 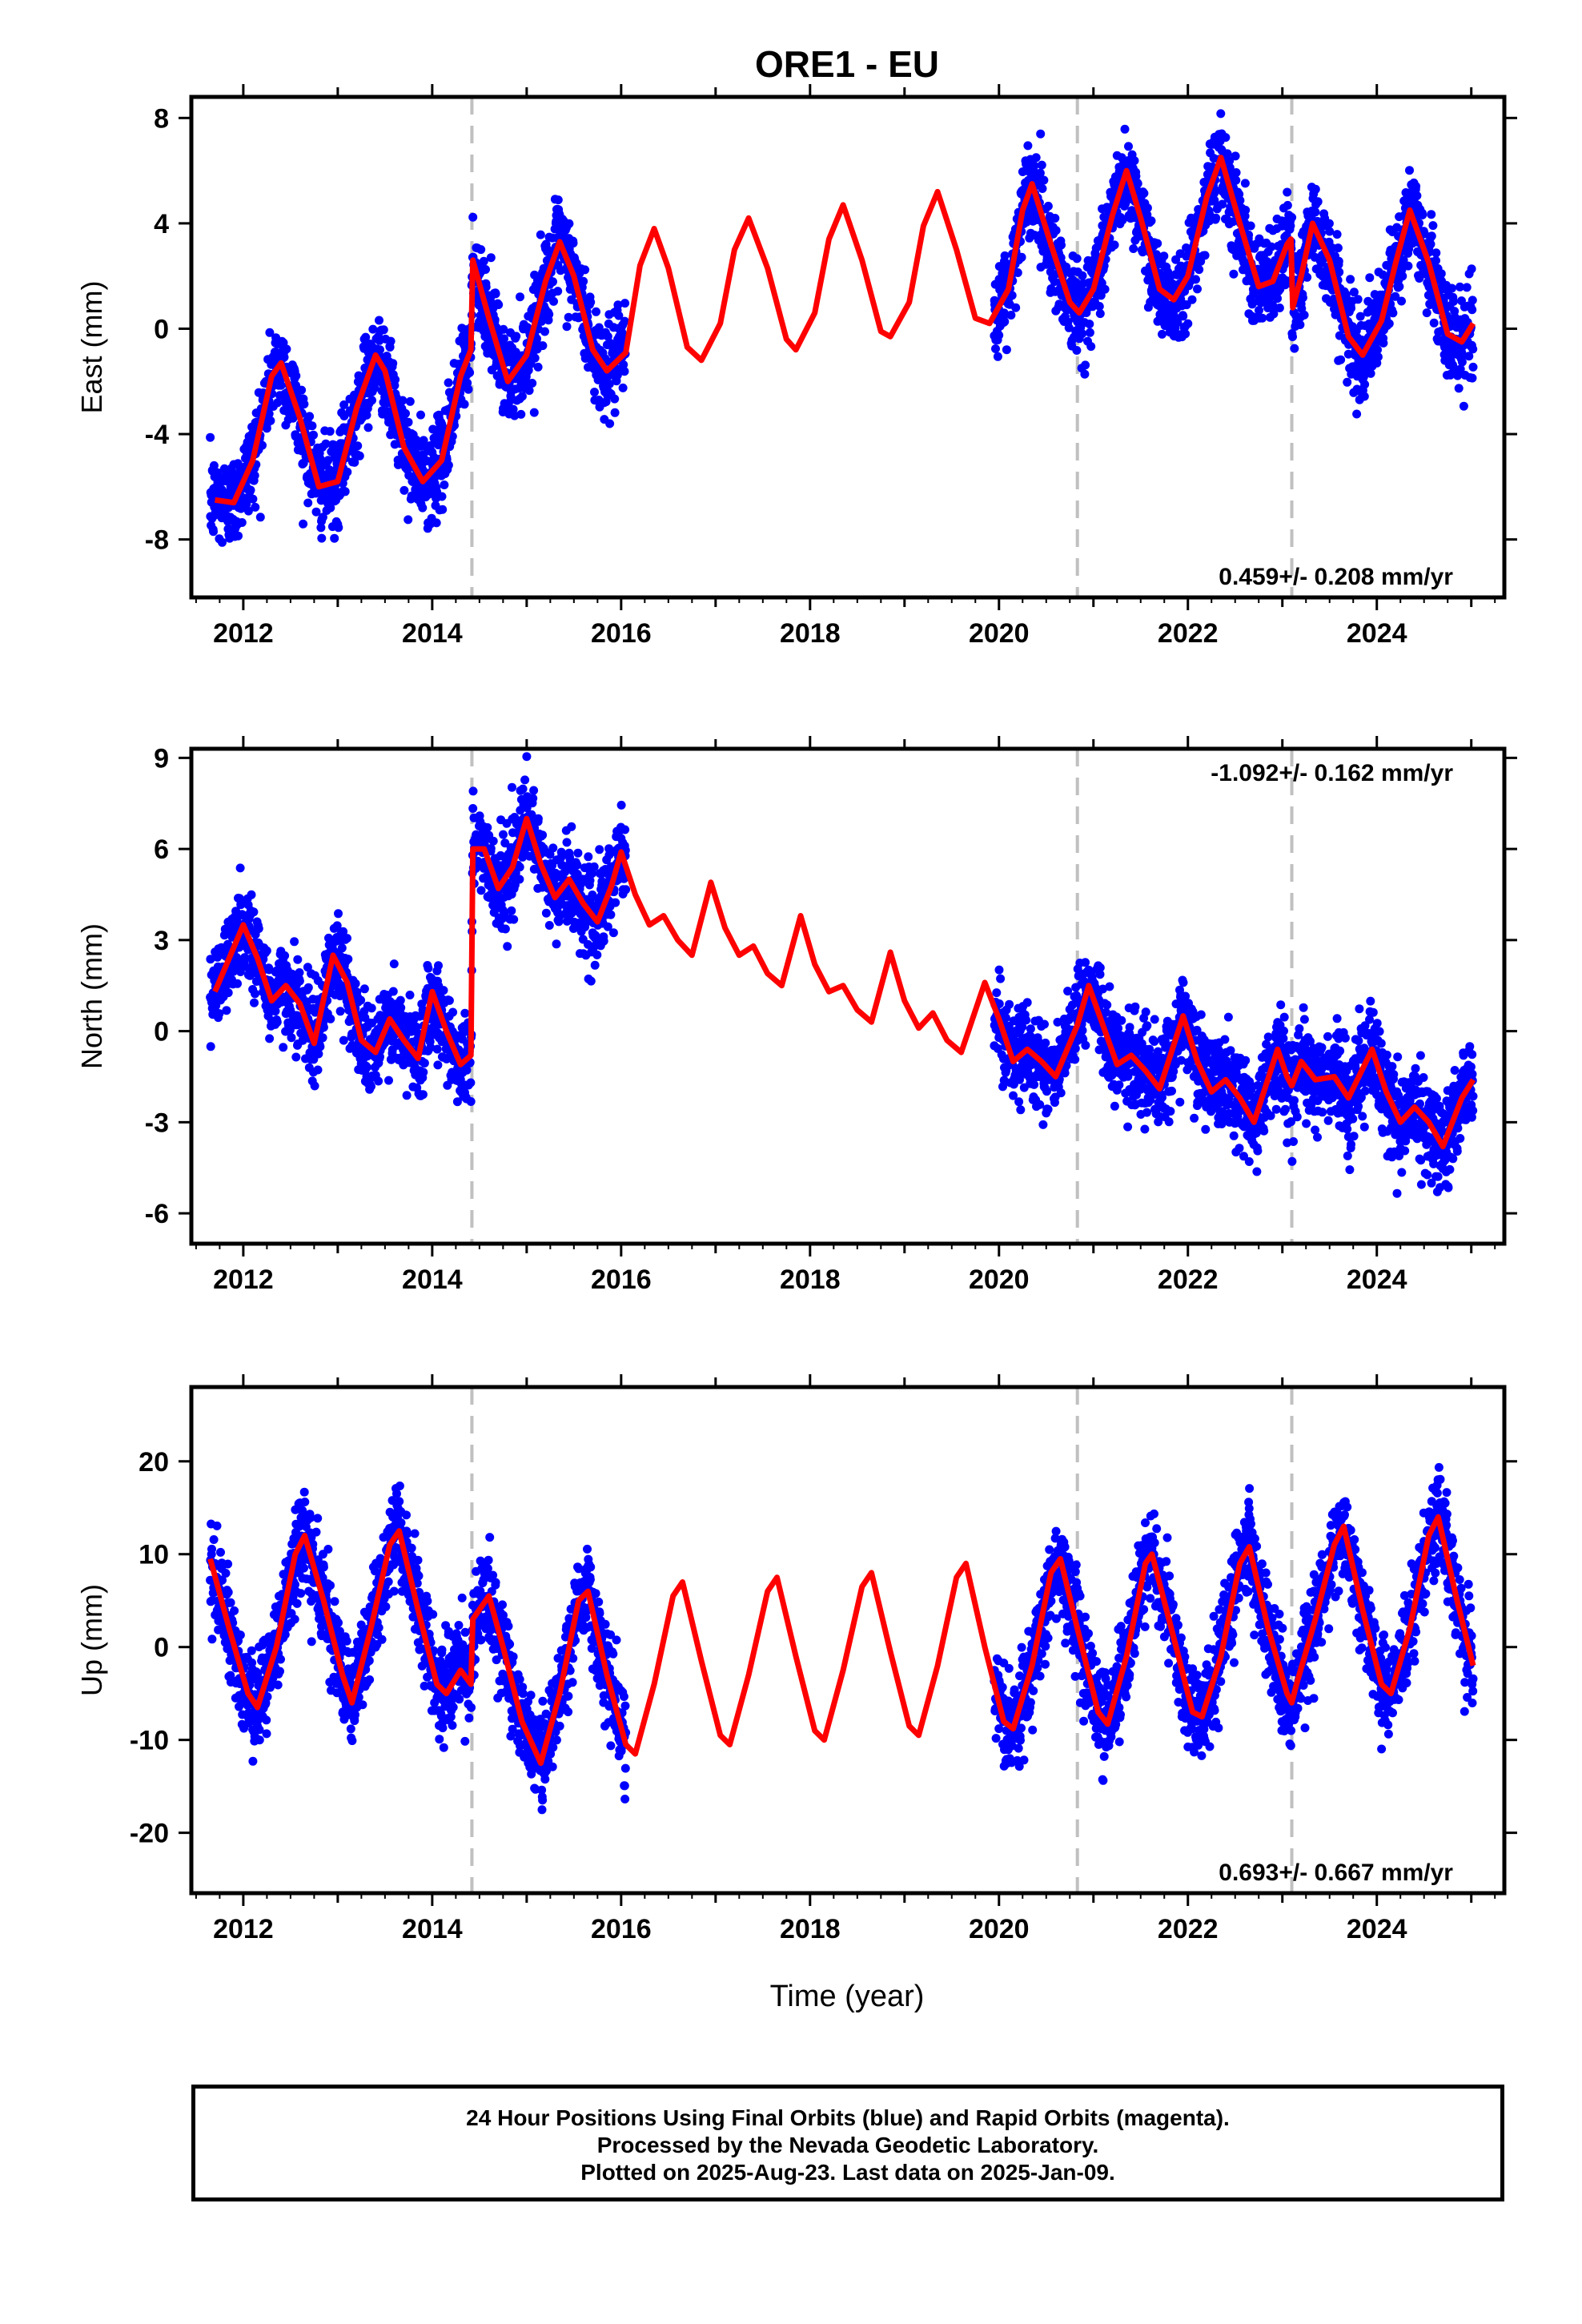 What do you see at coordinates (810, 633) in the screenshot?
I see `x-tick-label: 2018` at bounding box center [810, 633].